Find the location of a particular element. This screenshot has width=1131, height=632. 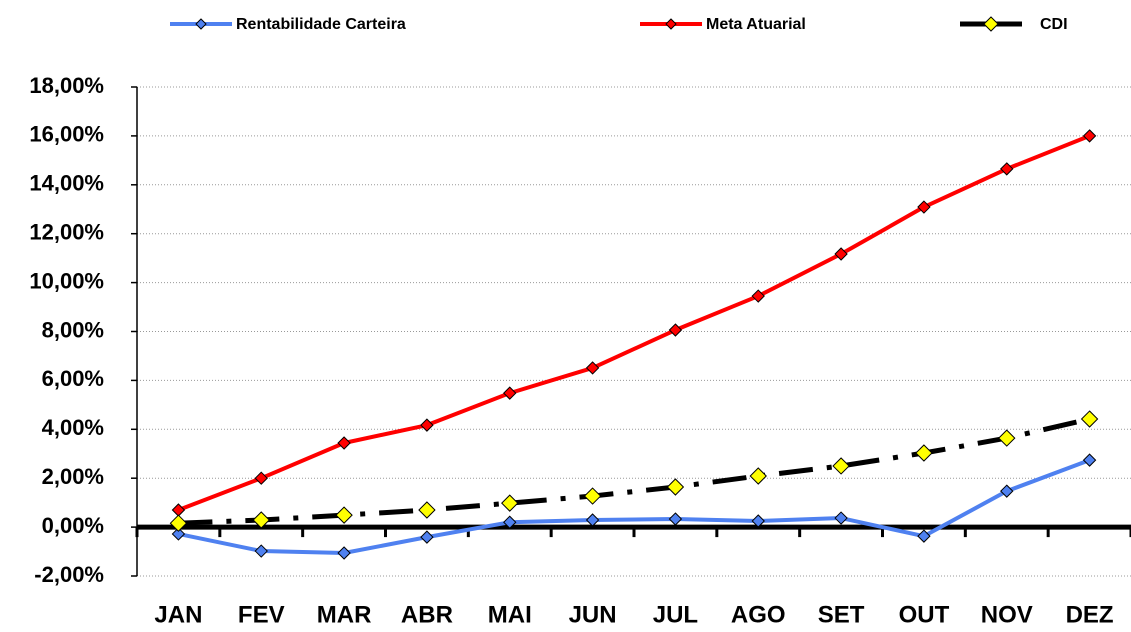

x-tick-label: FEV is located at coordinates (261, 614).